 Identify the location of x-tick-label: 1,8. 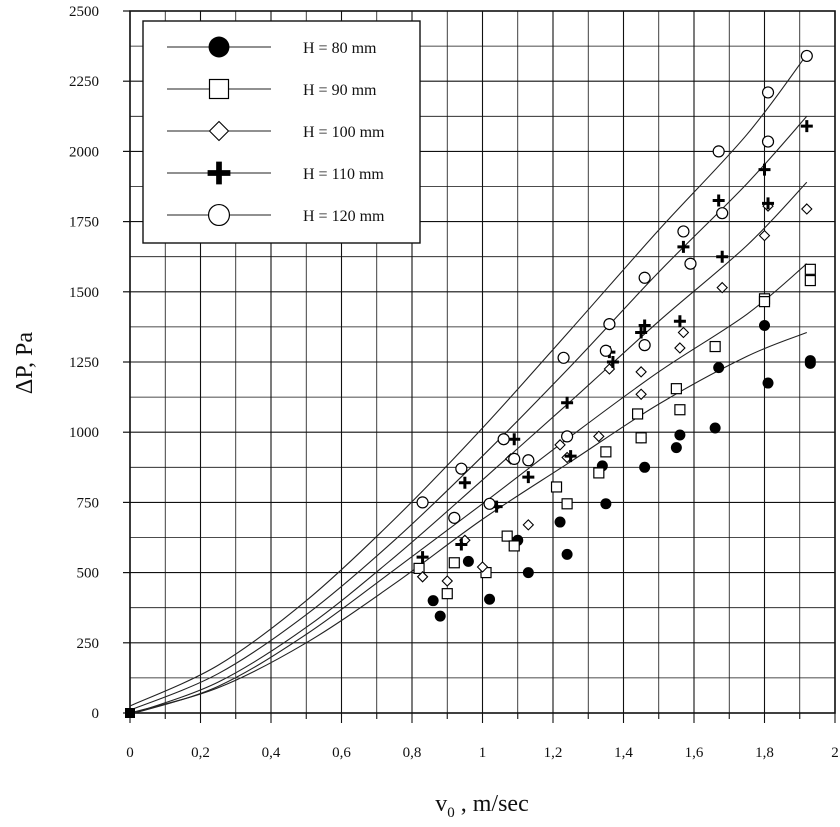
(764, 753).